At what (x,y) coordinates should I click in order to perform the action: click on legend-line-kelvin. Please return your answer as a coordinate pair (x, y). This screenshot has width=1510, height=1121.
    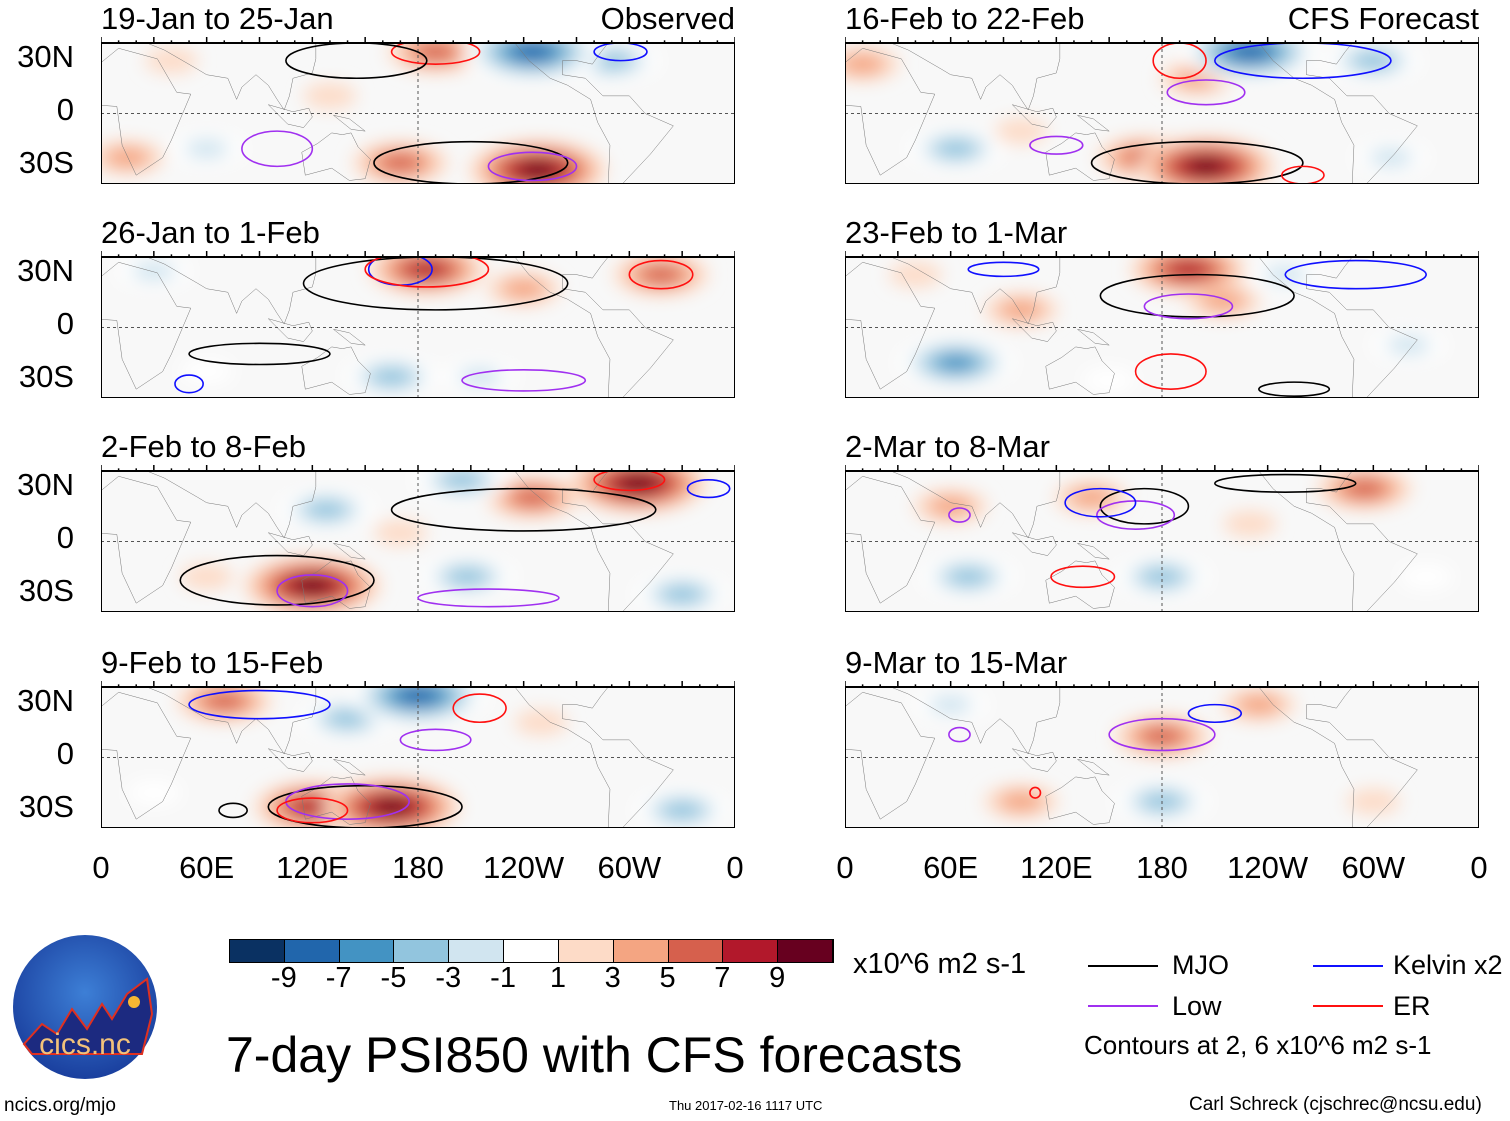
    Looking at the image, I should click on (1348, 966).